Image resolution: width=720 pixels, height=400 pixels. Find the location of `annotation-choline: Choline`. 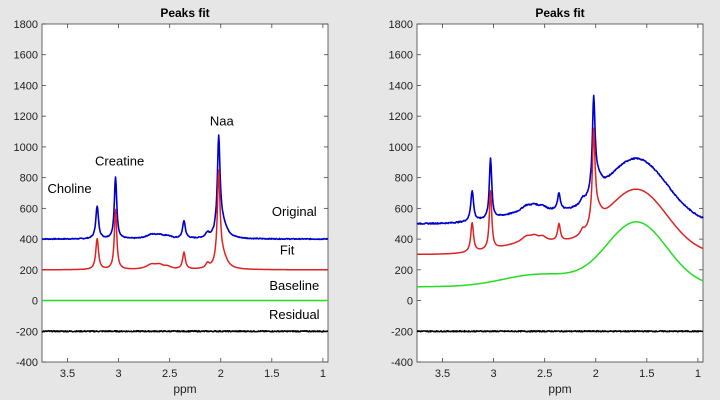

annotation-choline: Choline is located at coordinates (70, 188).